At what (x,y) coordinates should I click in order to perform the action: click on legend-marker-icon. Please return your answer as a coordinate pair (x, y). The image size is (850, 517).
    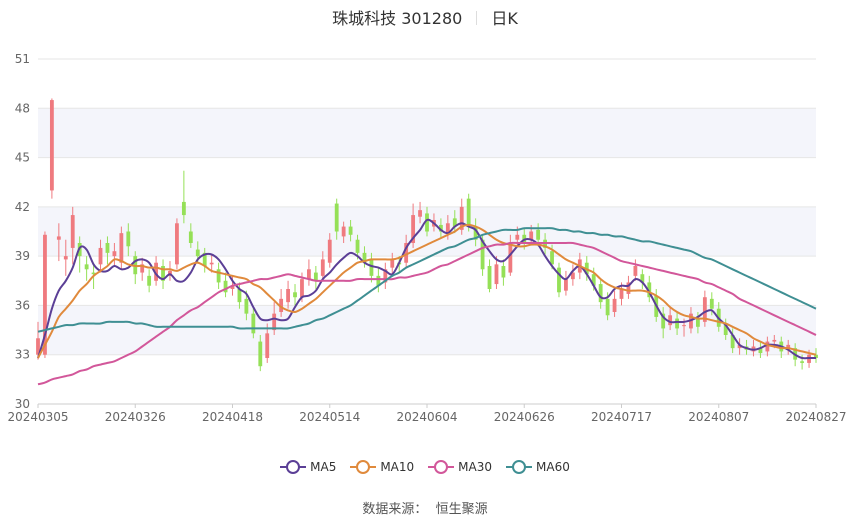
    Looking at the image, I should click on (363, 467).